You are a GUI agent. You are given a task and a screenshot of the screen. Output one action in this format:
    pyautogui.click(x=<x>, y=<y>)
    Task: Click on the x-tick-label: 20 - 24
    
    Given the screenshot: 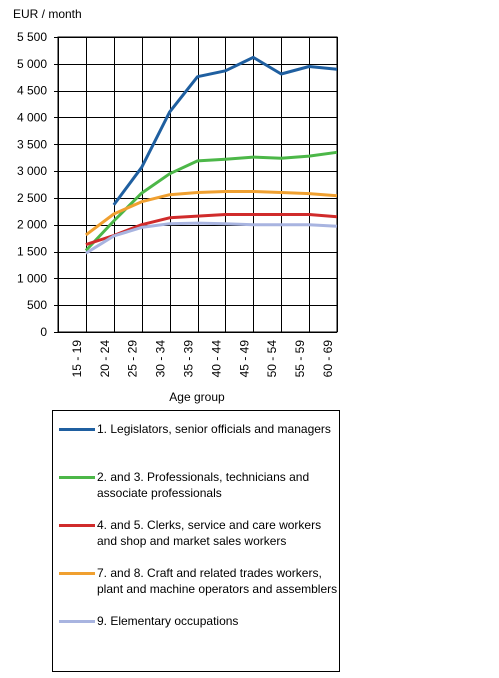 What is the action you would take?
    pyautogui.click(x=105, y=359)
    